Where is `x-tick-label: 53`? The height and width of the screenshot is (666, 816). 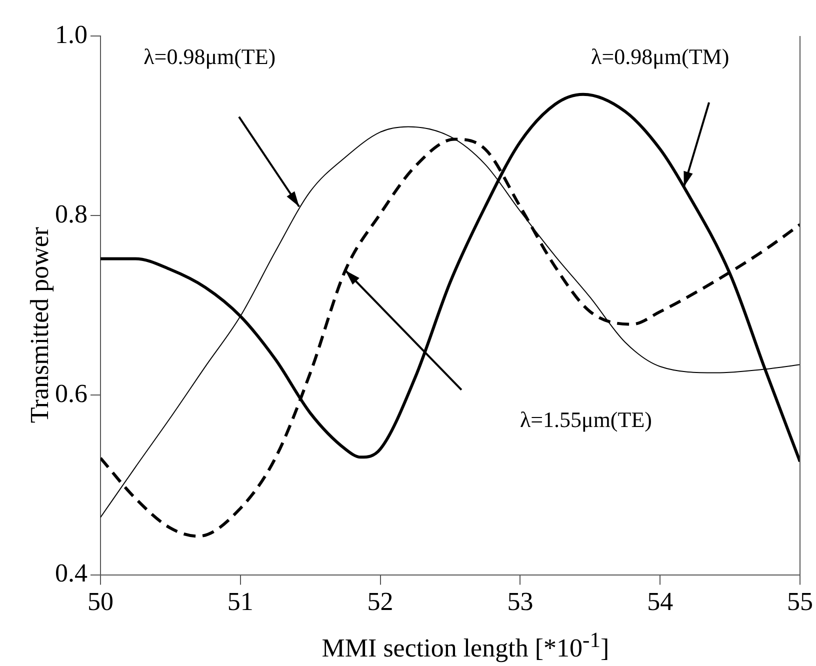
x-tick-label: 53 is located at coordinates (520, 601).